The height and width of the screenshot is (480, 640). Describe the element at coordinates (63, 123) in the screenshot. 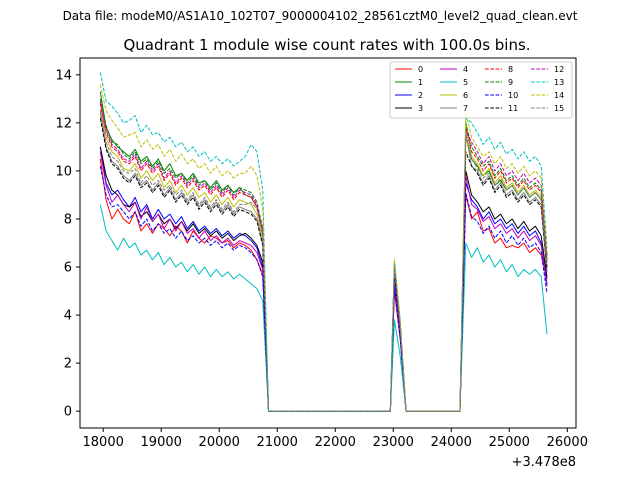

I see `y-tick-label: 12` at that location.